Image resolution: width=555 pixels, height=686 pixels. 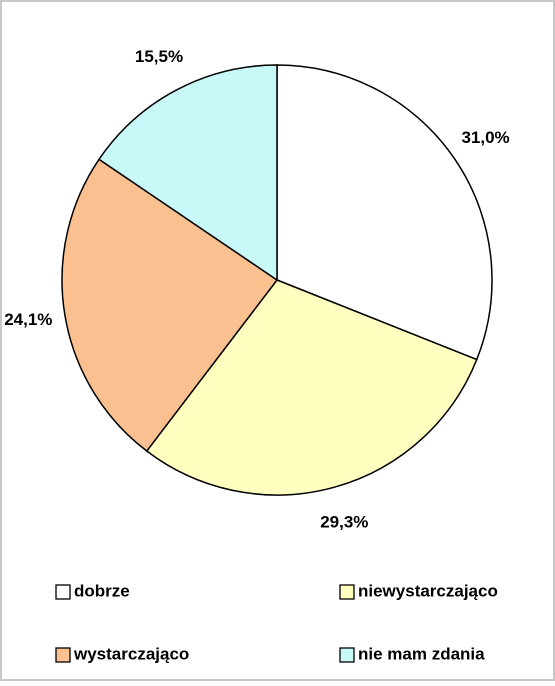 What do you see at coordinates (344, 521) in the screenshot?
I see `data-label: 29,3%` at bounding box center [344, 521].